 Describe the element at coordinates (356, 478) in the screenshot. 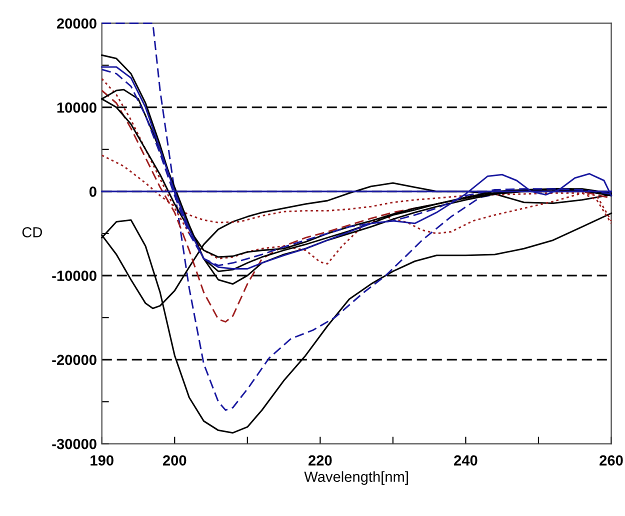

I see `x-axis-title: Wavelength[nm]` at that location.